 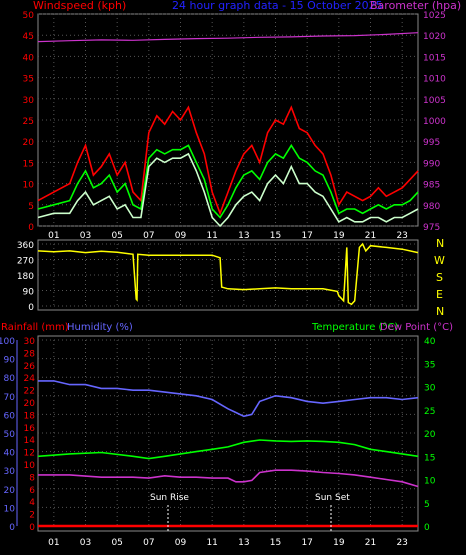 What do you see at coordinates (228, 37) in the screenshot?
I see `barometer-series-line` at bounding box center [228, 37].